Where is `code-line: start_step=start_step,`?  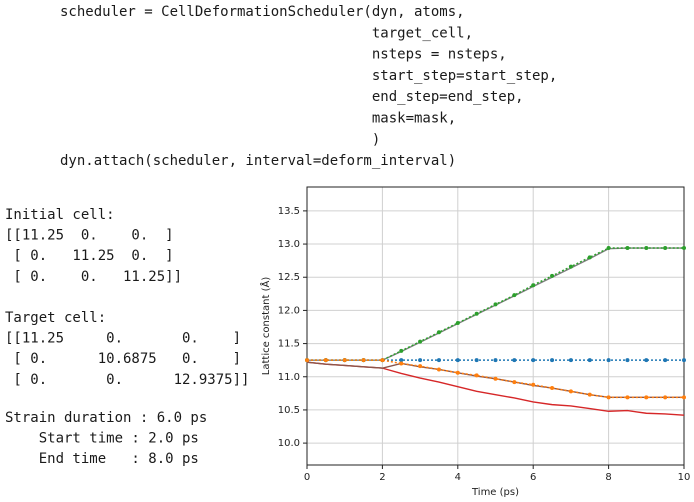 code-line: start_step=start_step, is located at coordinates (308, 76).